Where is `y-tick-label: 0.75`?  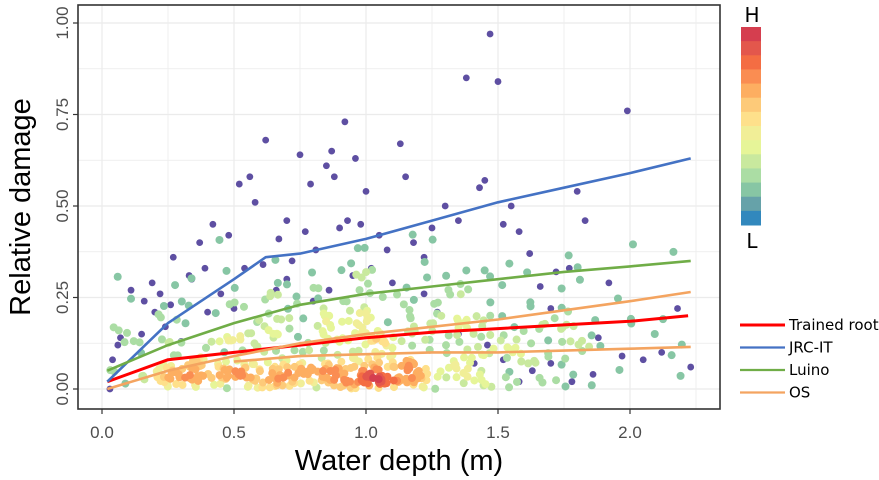
y-tick-label: 0.75 is located at coordinates (62, 114).